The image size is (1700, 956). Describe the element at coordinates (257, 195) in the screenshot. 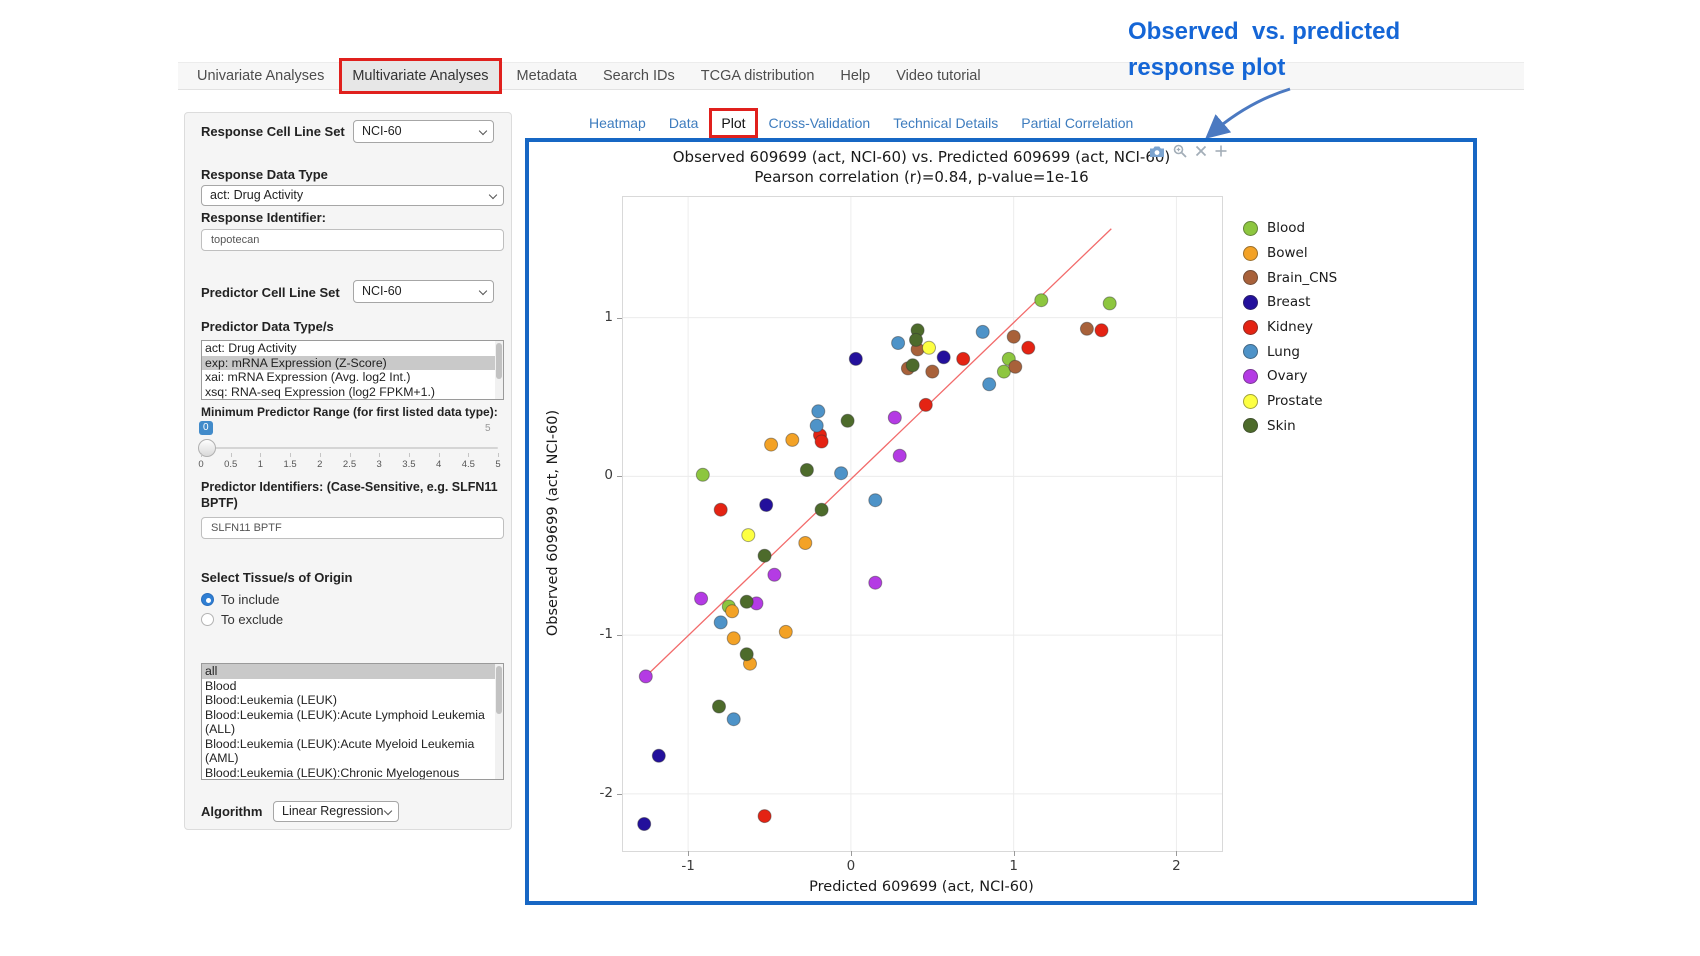

I see `response-data-type-value: act: Drug Activity` at that location.